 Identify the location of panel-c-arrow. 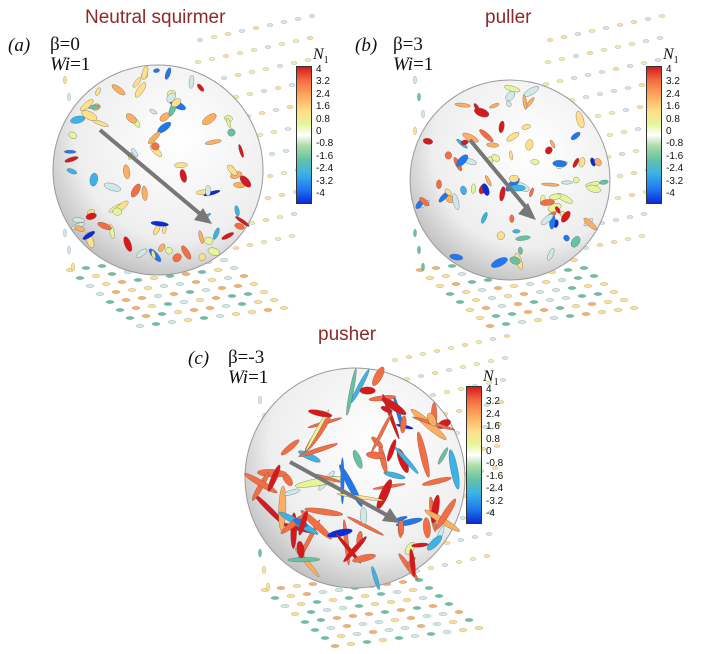
(344, 491).